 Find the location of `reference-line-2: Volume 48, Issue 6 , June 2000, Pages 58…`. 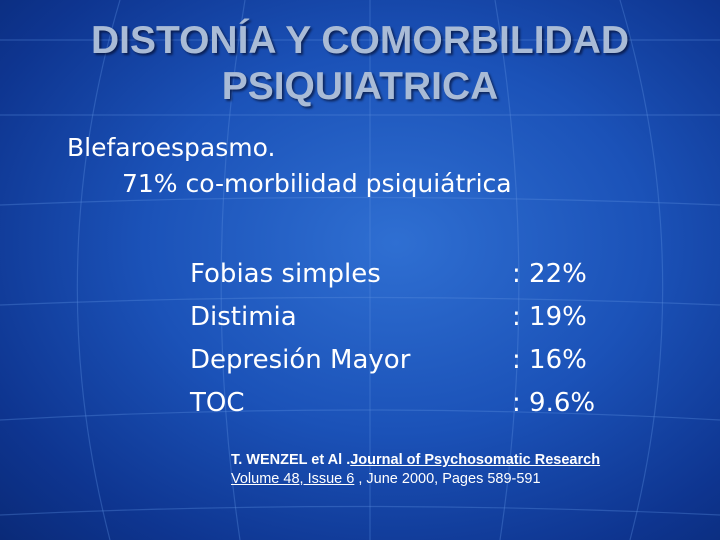

reference-line-2: Volume 48, Issue 6 , June 2000, Pages 58… is located at coordinates (415, 479).